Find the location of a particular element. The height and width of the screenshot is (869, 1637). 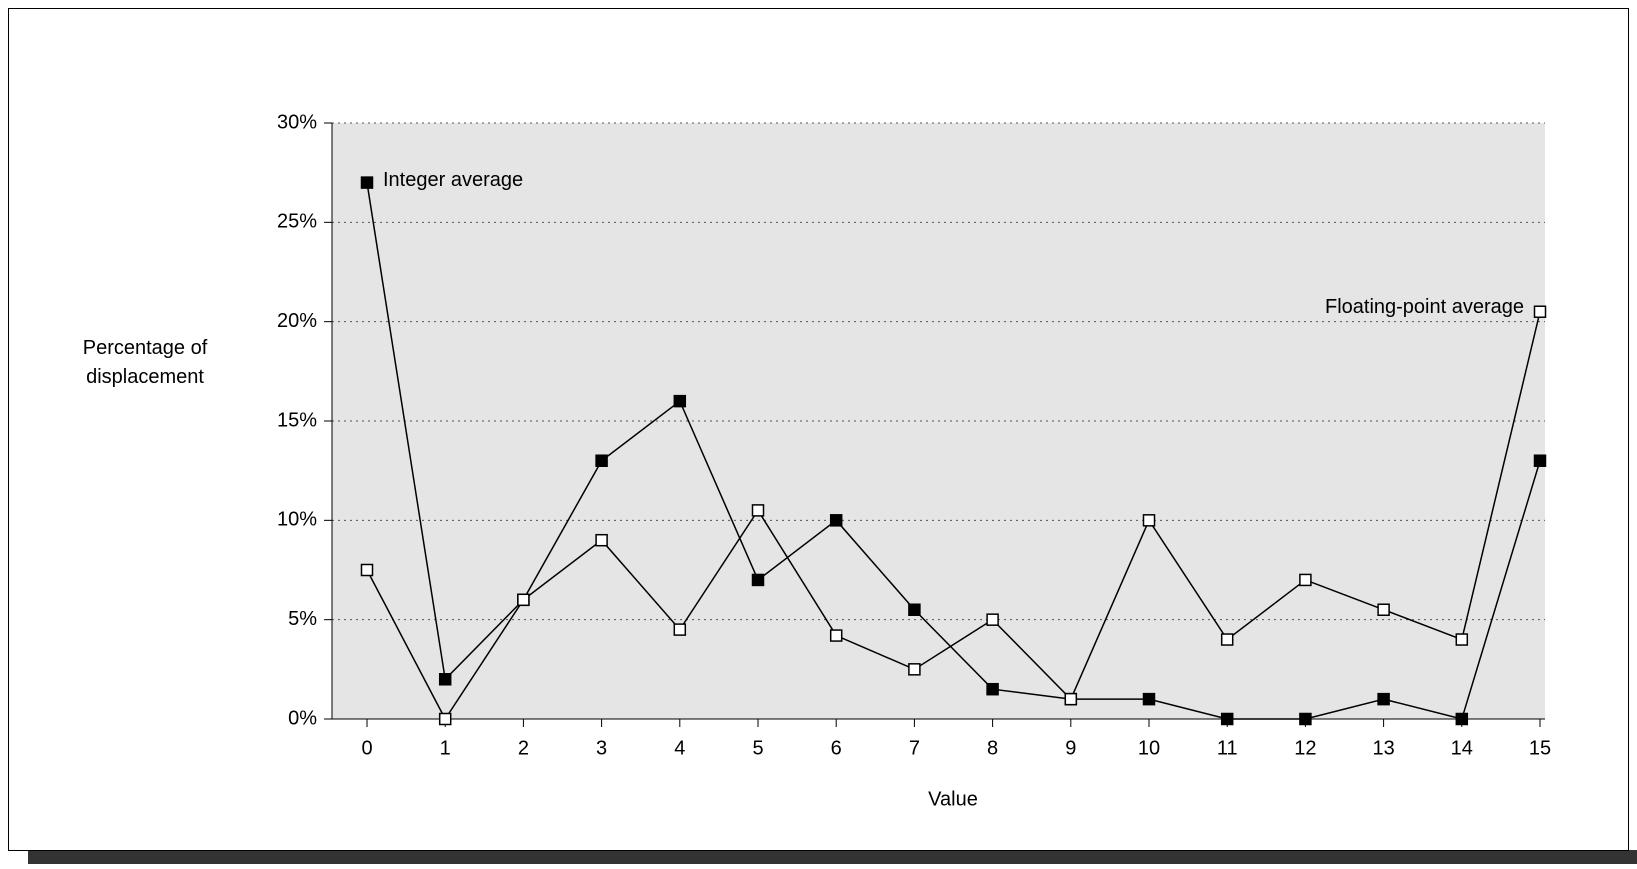

x-tick-label: 8 is located at coordinates (992, 748).